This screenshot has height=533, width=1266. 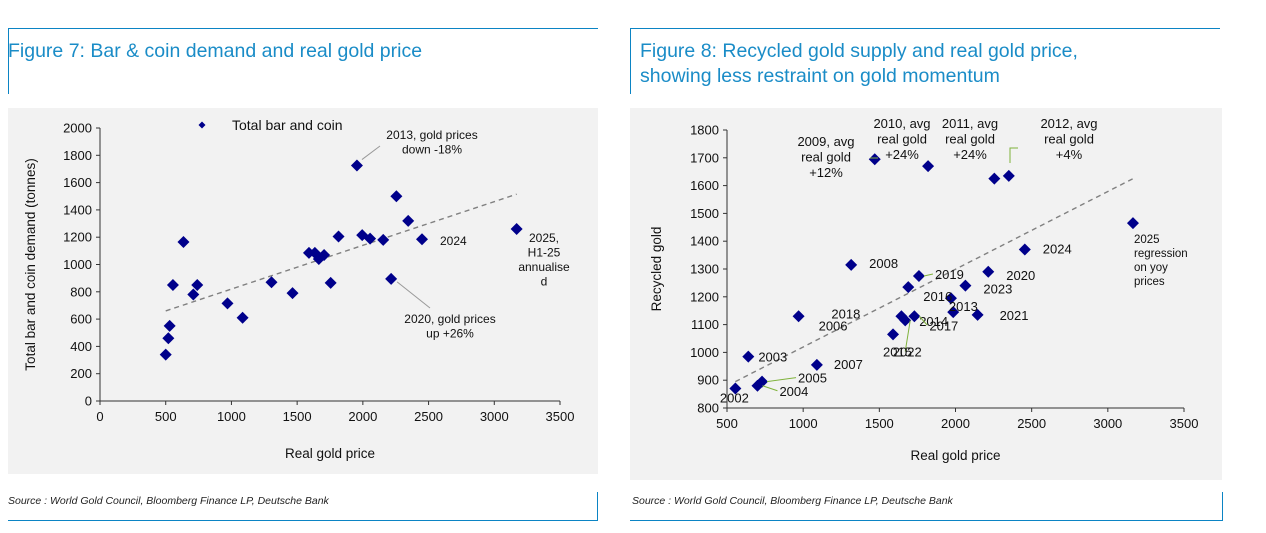 I want to click on figure-8-title-line-2: showing less restraint on gold momentum, so click(x=820, y=76).